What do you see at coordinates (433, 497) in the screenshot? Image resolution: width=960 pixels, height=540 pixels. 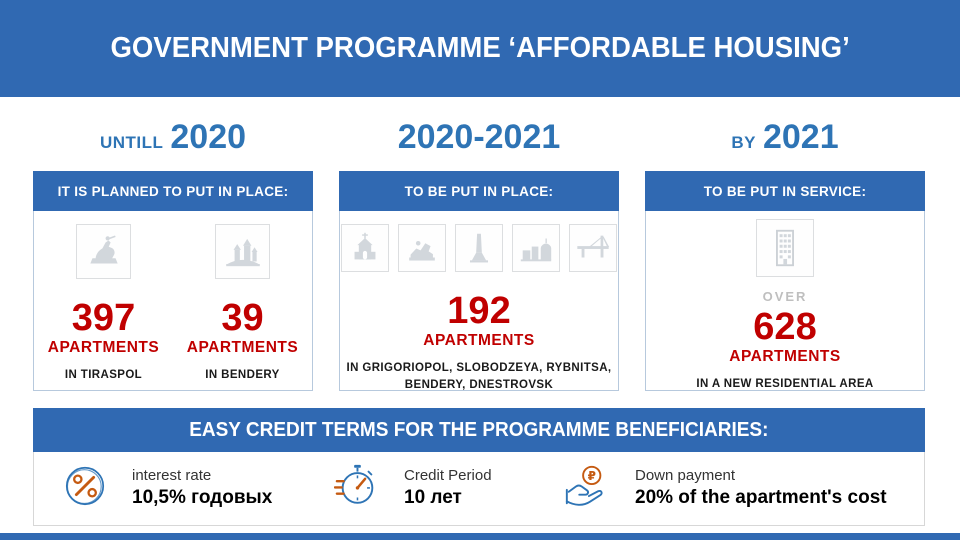 I see `credit-item-value: 10 лет` at bounding box center [433, 497].